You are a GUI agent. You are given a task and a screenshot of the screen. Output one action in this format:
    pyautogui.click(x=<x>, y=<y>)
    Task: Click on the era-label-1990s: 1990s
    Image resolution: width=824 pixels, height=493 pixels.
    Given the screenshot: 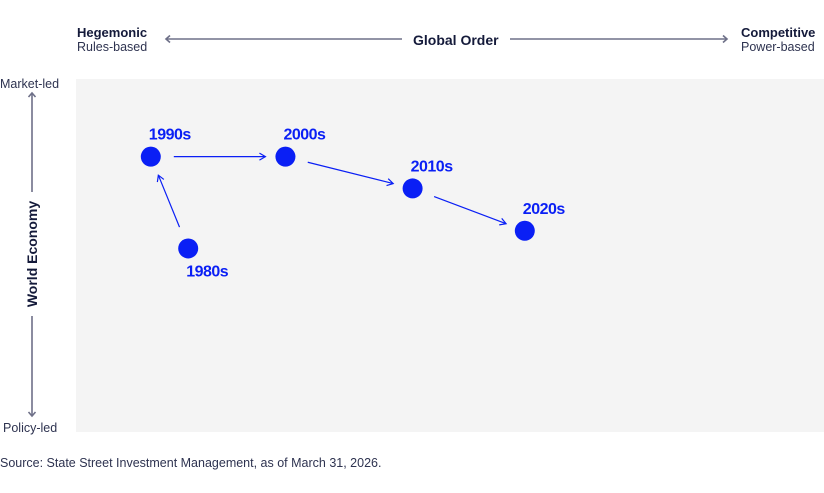 What is the action you would take?
    pyautogui.click(x=170, y=135)
    